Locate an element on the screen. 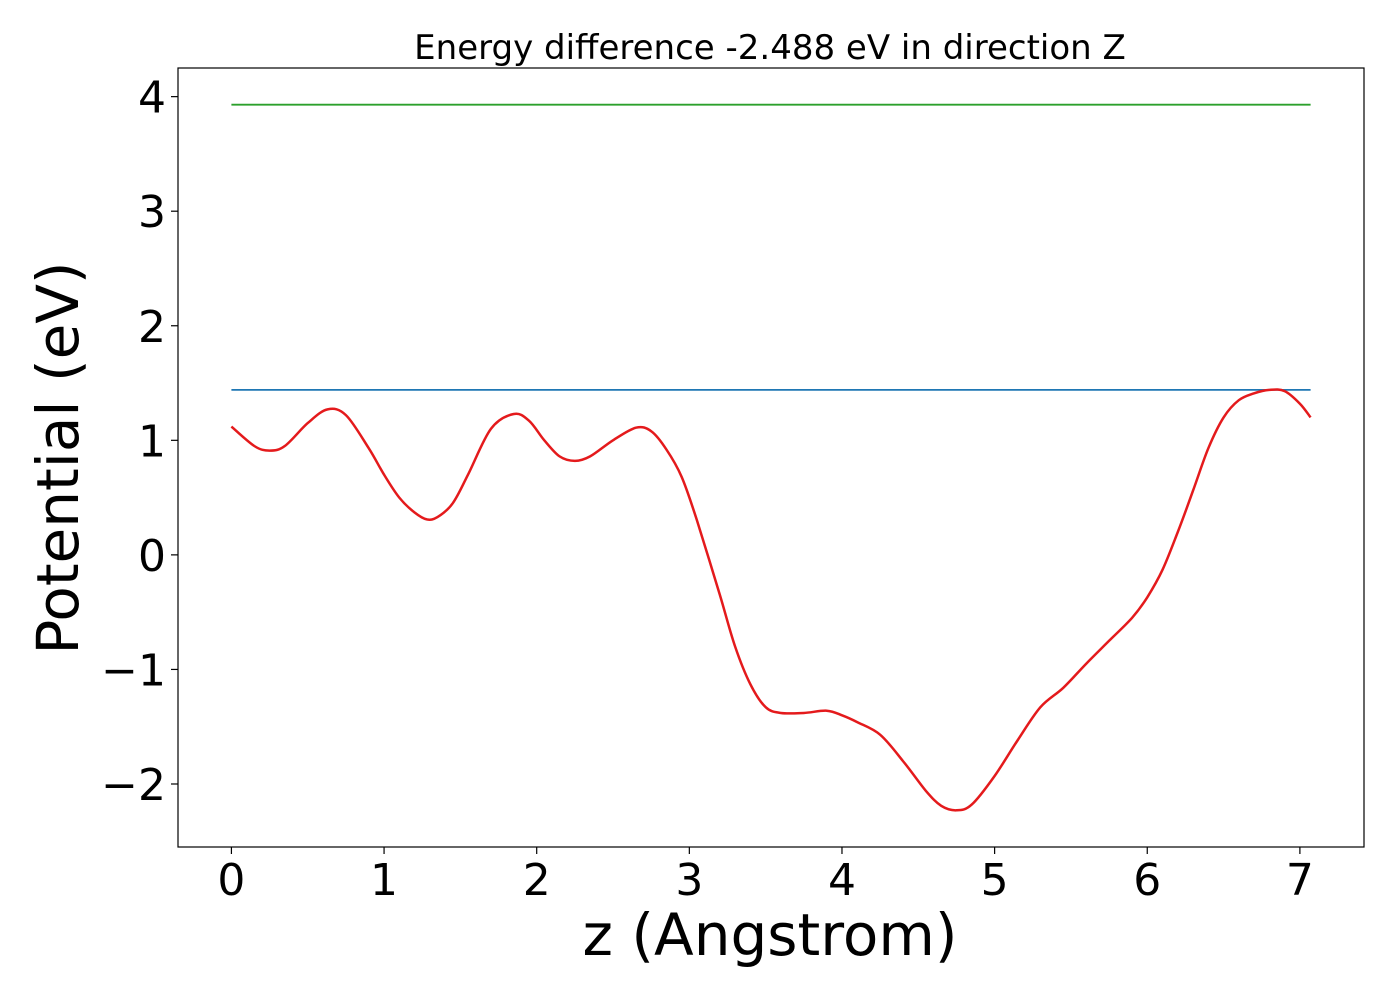 The height and width of the screenshot is (1000, 1400). y-axis-label: Potential (eV) is located at coordinates (58, 457).